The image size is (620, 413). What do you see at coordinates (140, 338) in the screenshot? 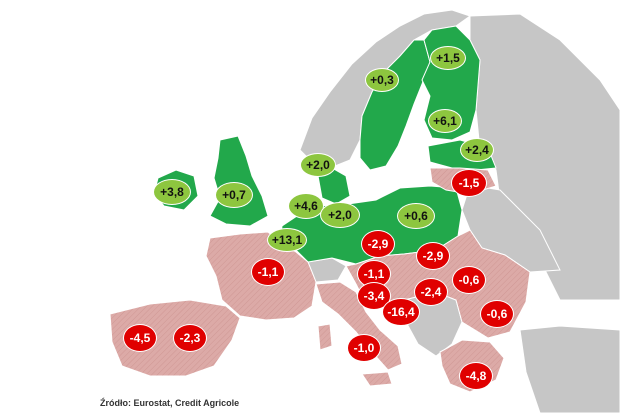
I see `value-badge-portugal: -4,5` at bounding box center [140, 338].